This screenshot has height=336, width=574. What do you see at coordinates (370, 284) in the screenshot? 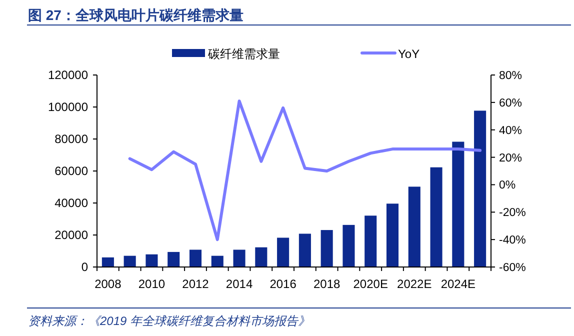
I see `x-tick-label: 2020E` at bounding box center [370, 284].